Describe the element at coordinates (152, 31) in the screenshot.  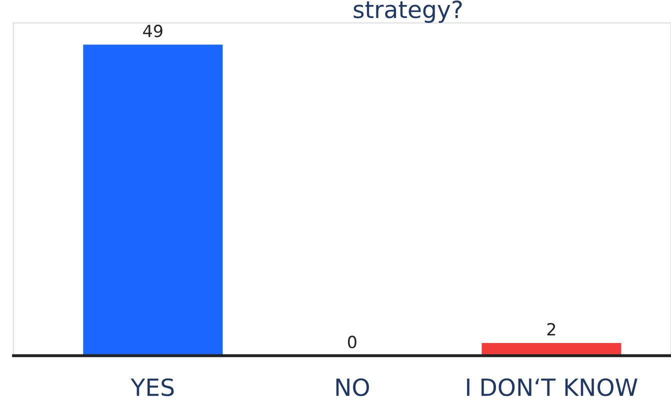
I see `data-label: 49` at that location.